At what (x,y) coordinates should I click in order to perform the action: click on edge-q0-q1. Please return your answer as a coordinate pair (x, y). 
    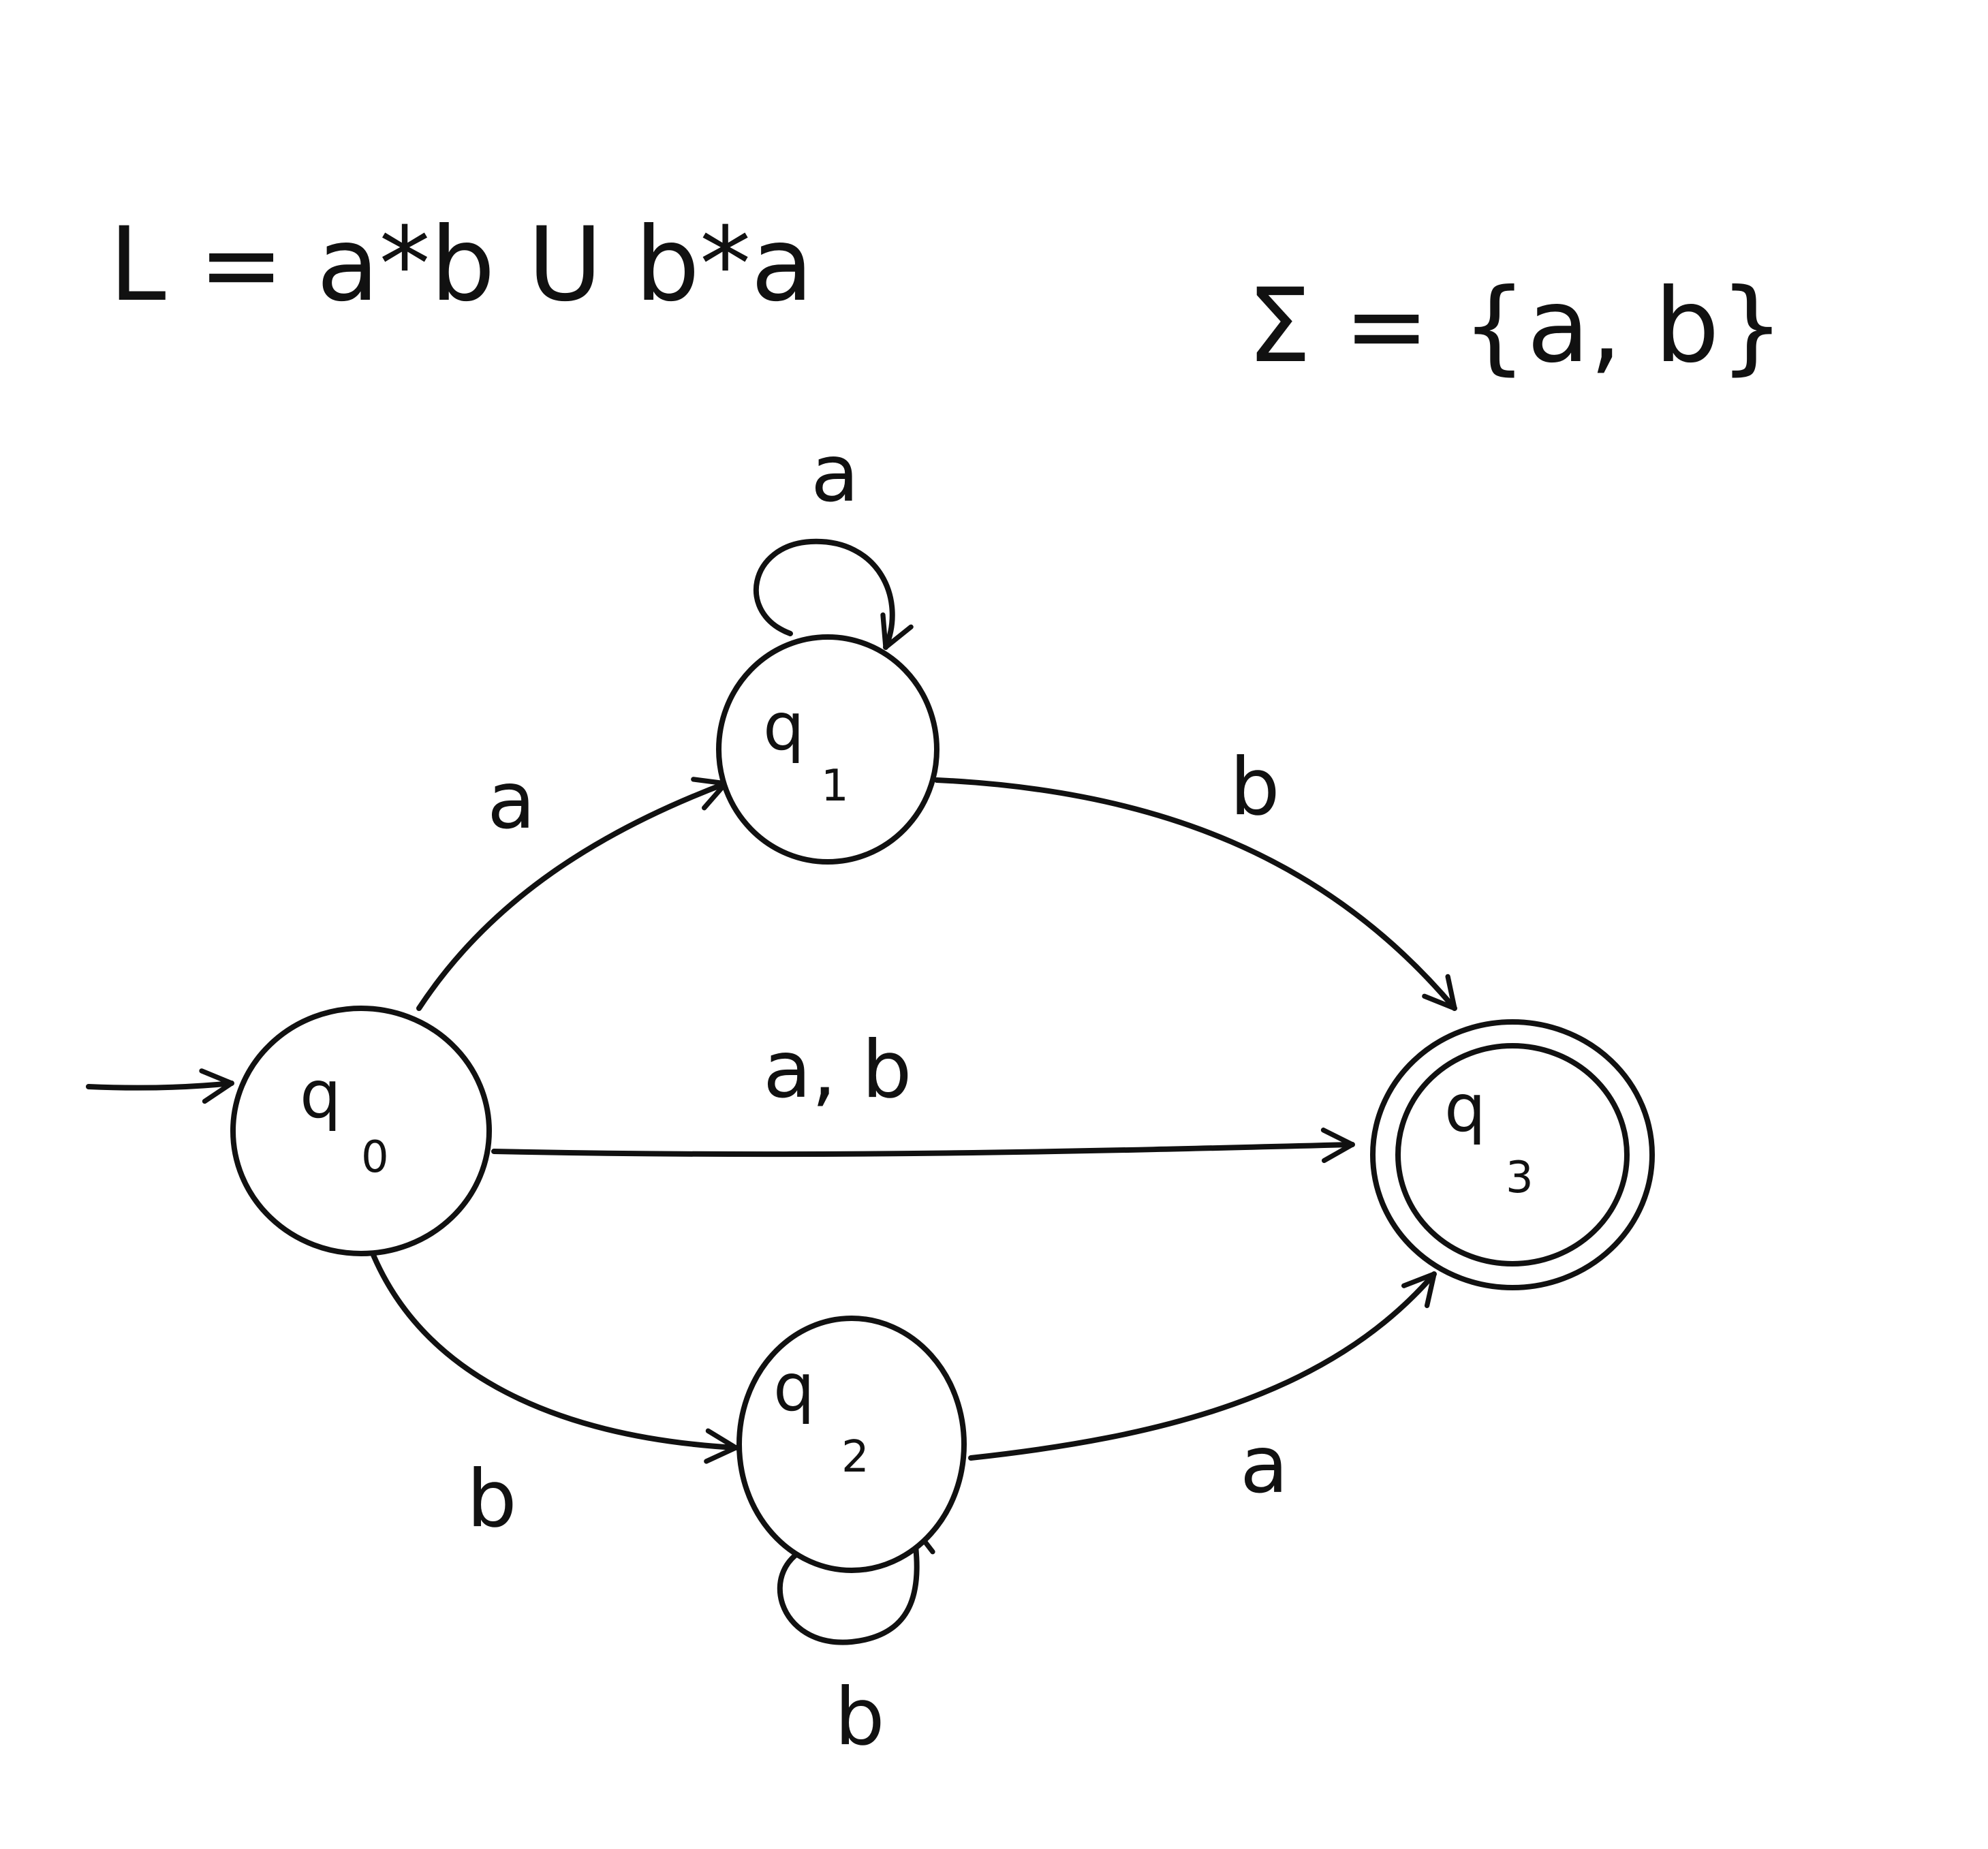
    Looking at the image, I should click on (572, 894).